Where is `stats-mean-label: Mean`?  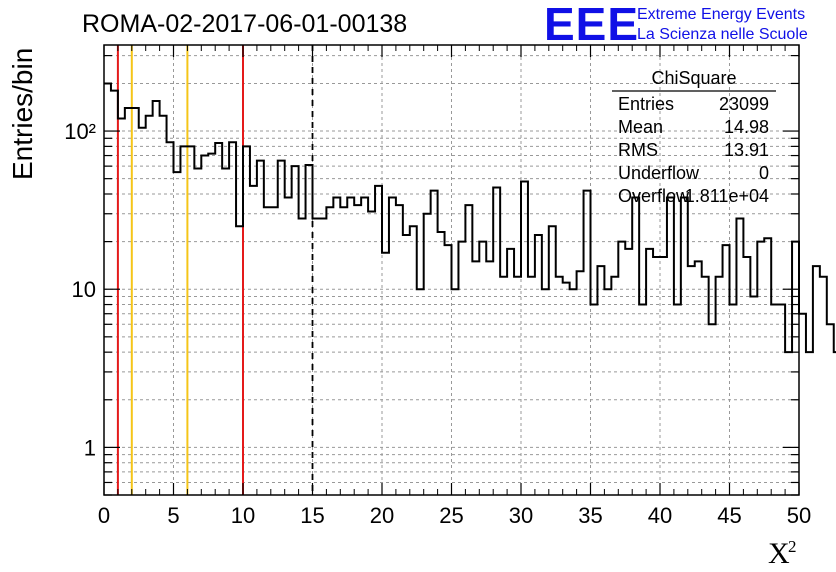 stats-mean-label: Mean is located at coordinates (640, 127).